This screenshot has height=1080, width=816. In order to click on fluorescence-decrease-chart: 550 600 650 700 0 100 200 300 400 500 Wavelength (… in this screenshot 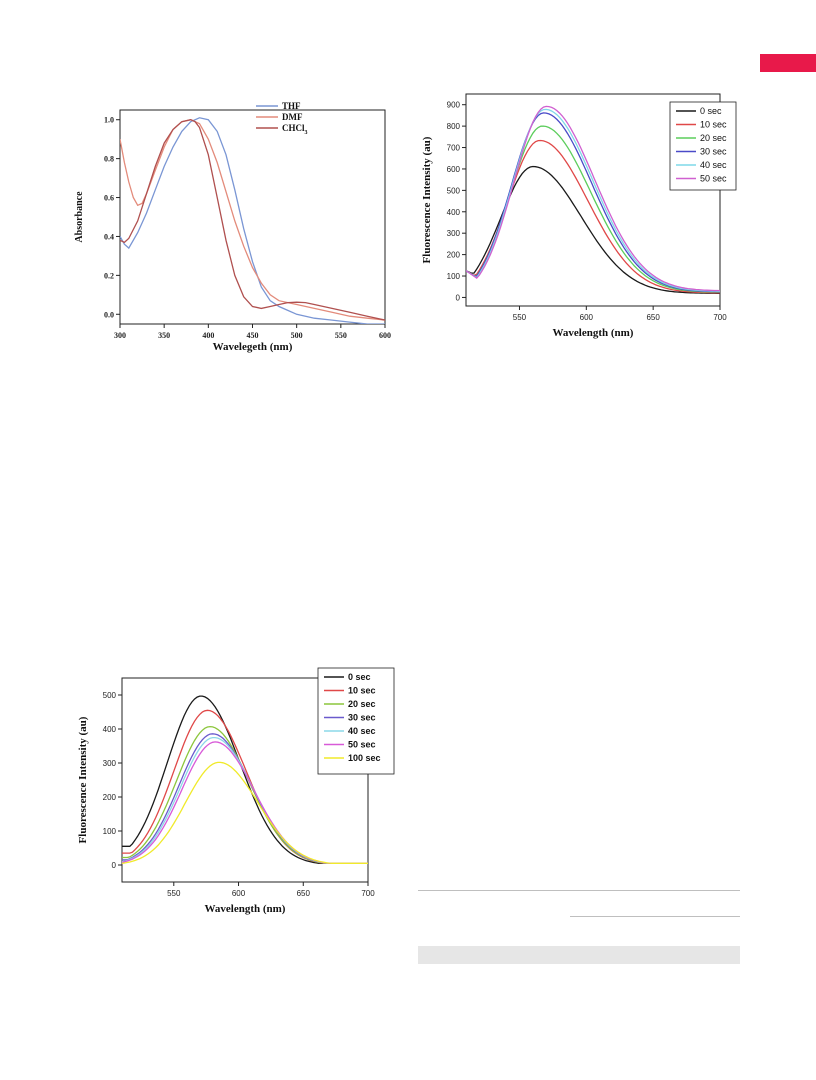, I will do `click(236, 791)`.